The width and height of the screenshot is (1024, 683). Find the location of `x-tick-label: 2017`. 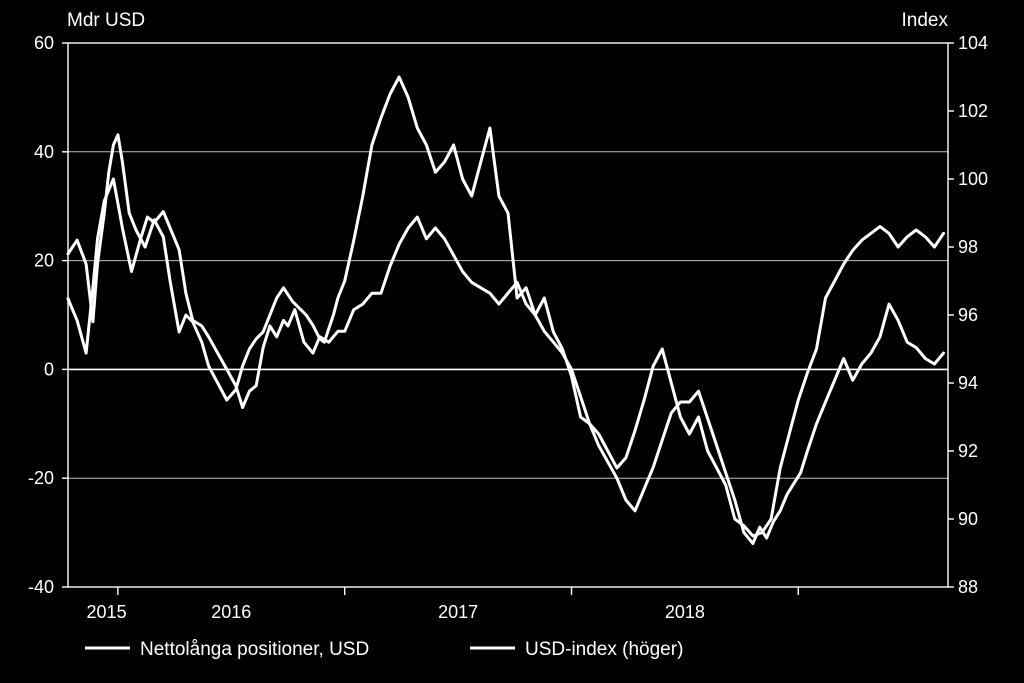

x-tick-label: 2017 is located at coordinates (458, 612).